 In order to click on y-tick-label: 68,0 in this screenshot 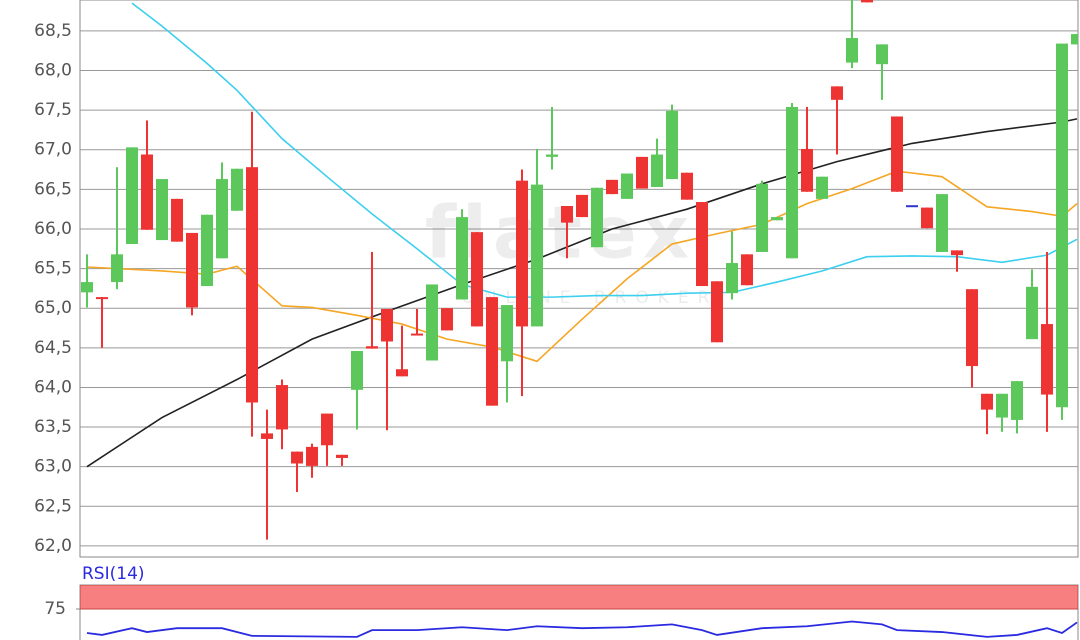, I will do `click(53, 71)`.